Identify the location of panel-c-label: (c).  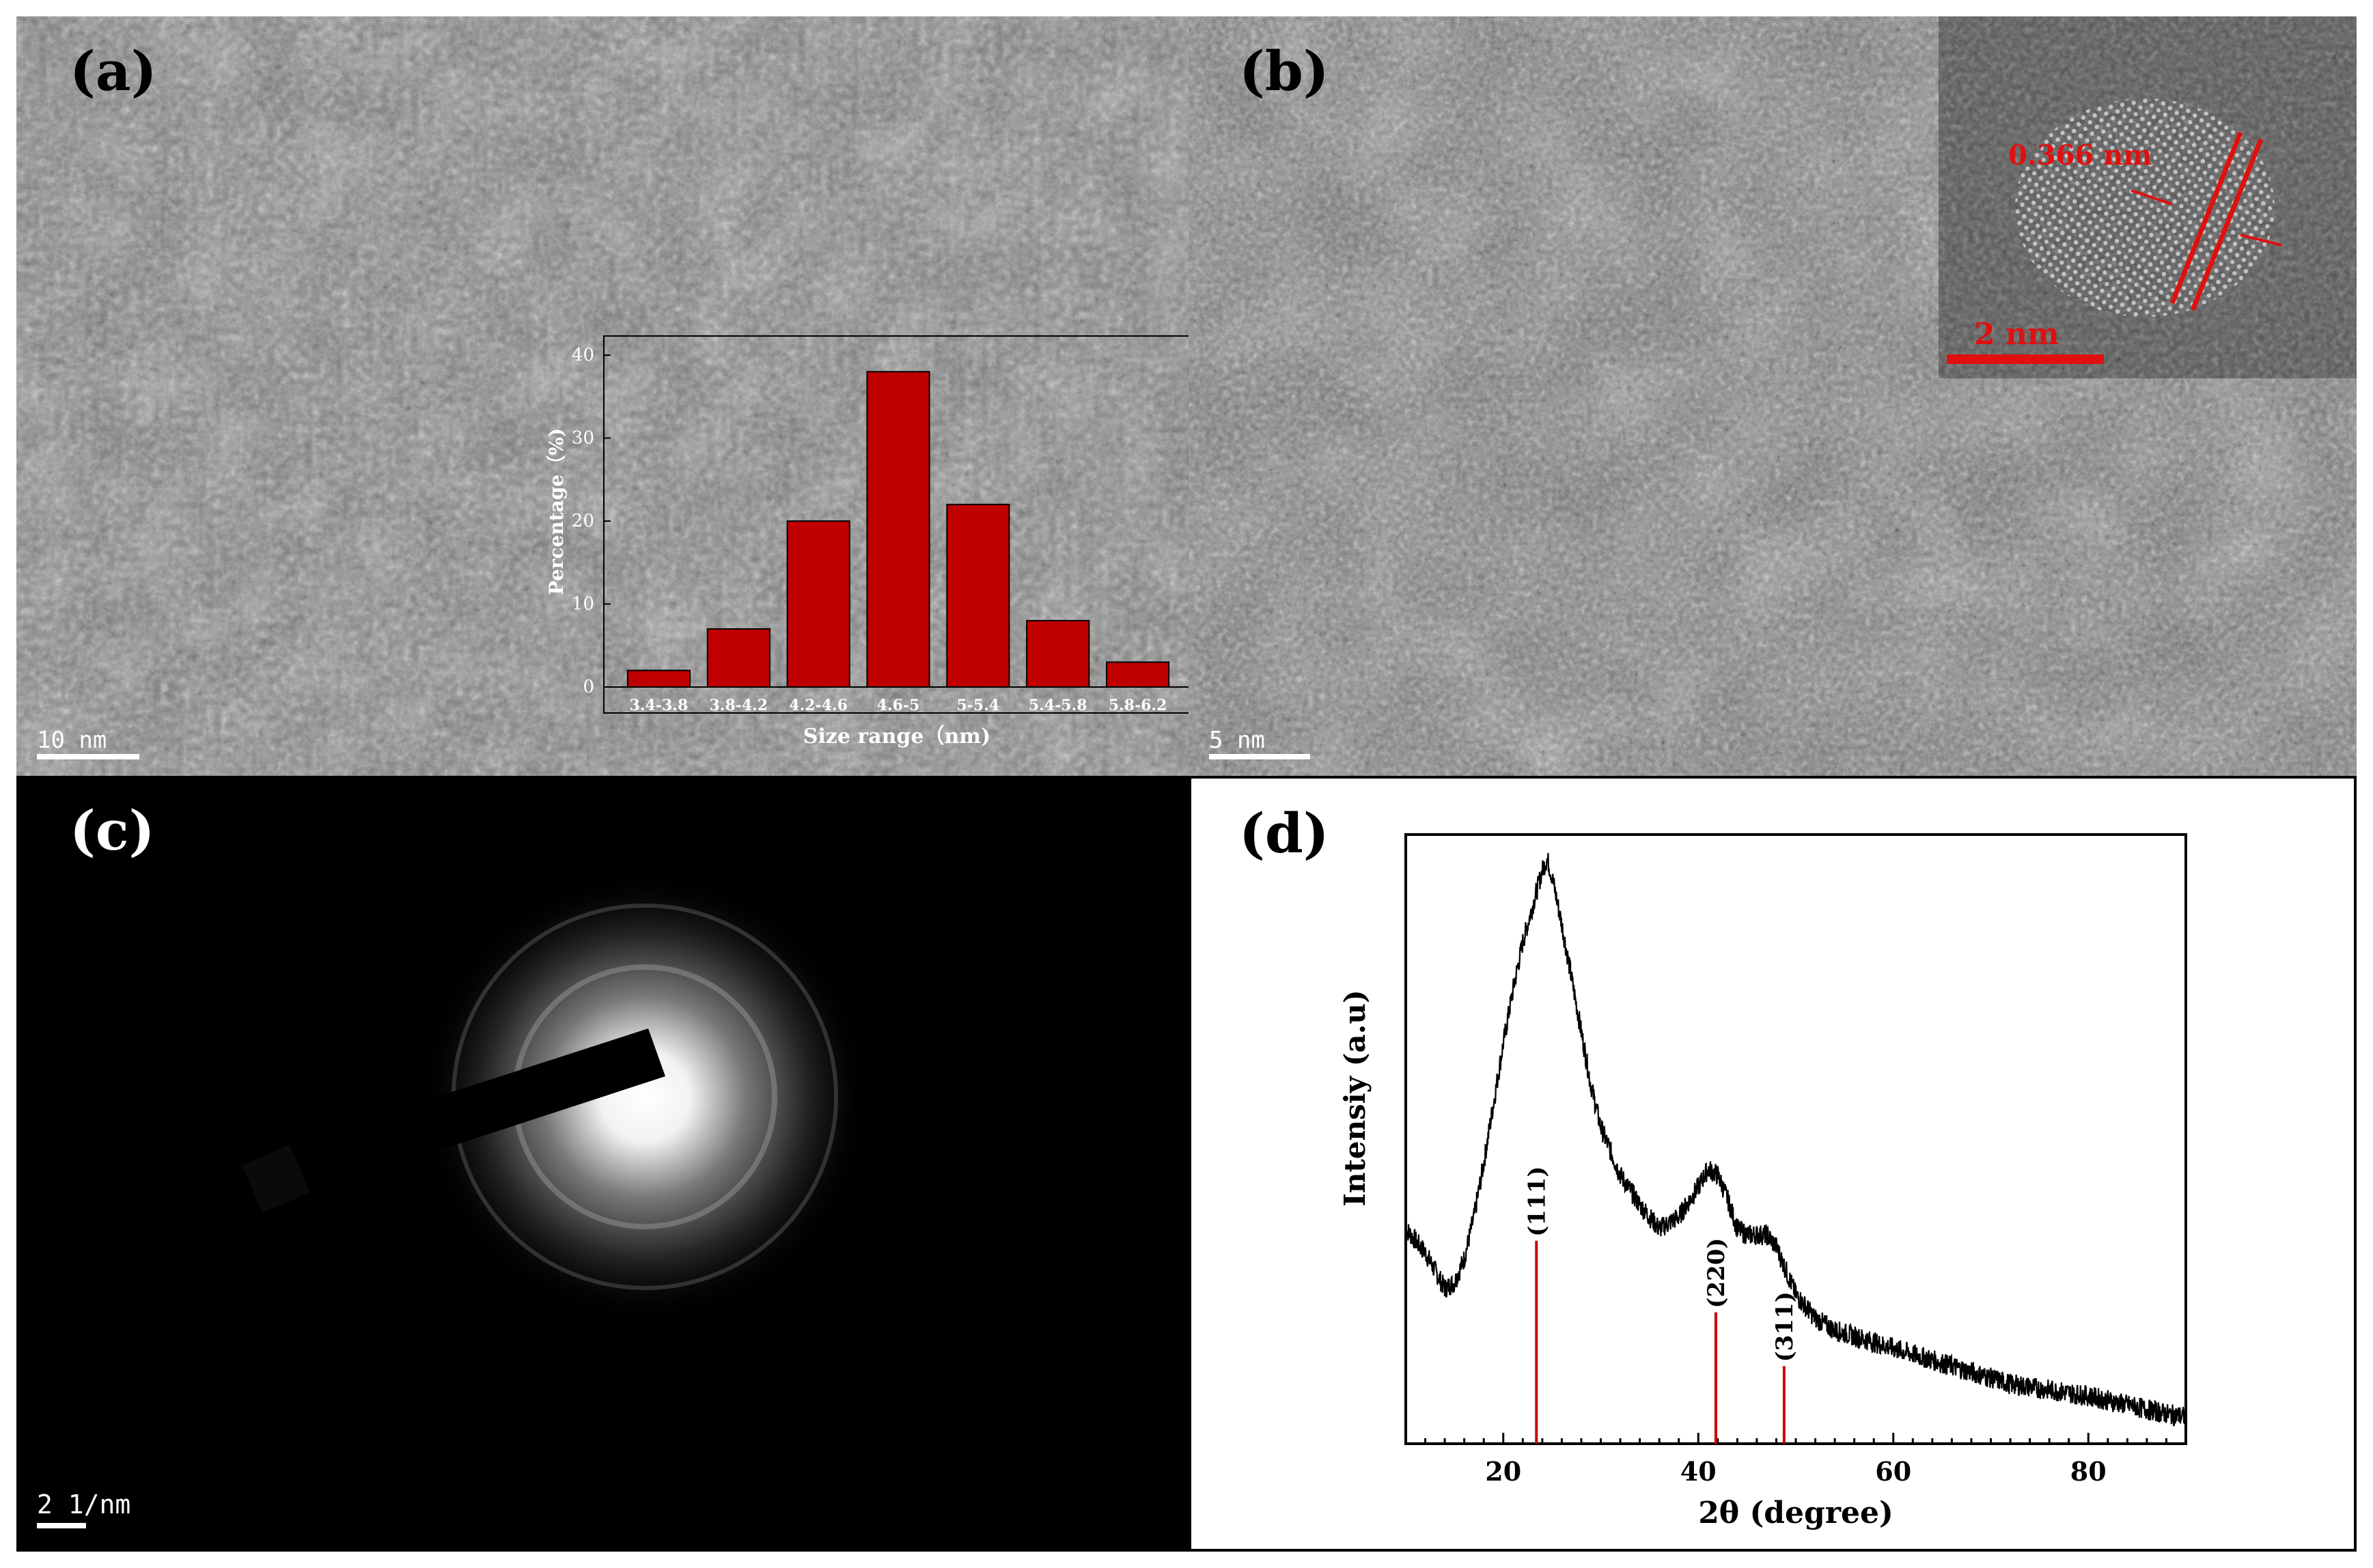
(112, 830).